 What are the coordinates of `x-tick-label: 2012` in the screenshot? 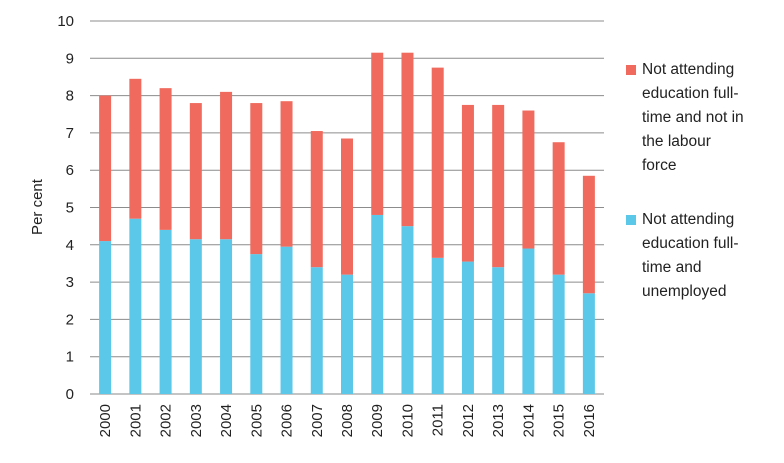 It's located at (468, 420).